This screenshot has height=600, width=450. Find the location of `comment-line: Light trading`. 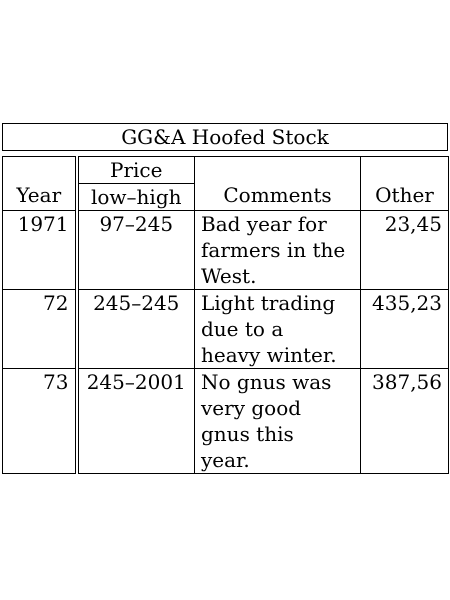

comment-line: Light trading is located at coordinates (268, 303).